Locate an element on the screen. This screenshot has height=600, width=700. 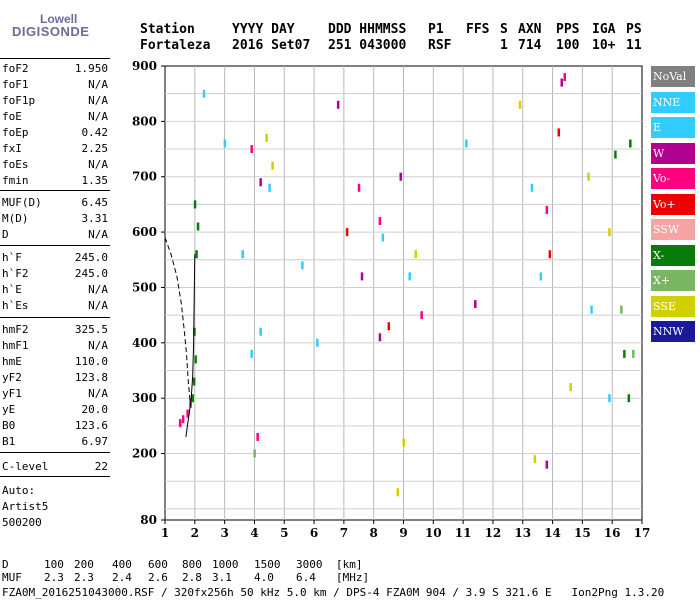
legend-item: SSW is located at coordinates (673, 229).